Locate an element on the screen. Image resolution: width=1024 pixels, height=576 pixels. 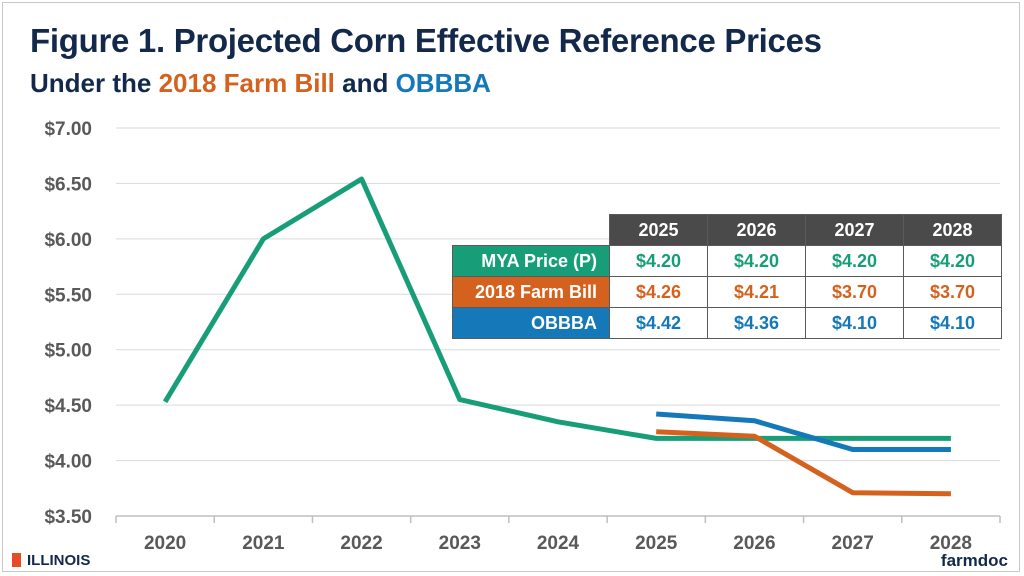
table-year-header: 2027 is located at coordinates (854, 230).